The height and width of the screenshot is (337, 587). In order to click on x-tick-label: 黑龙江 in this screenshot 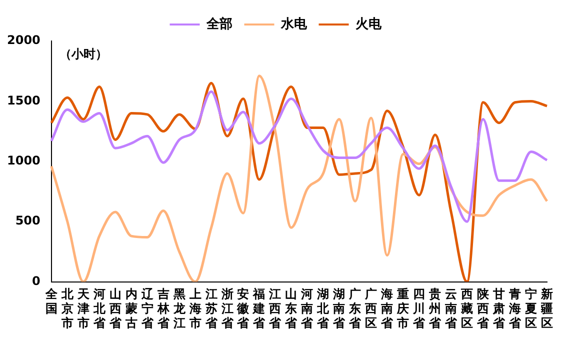, I will do `click(179, 308)`.